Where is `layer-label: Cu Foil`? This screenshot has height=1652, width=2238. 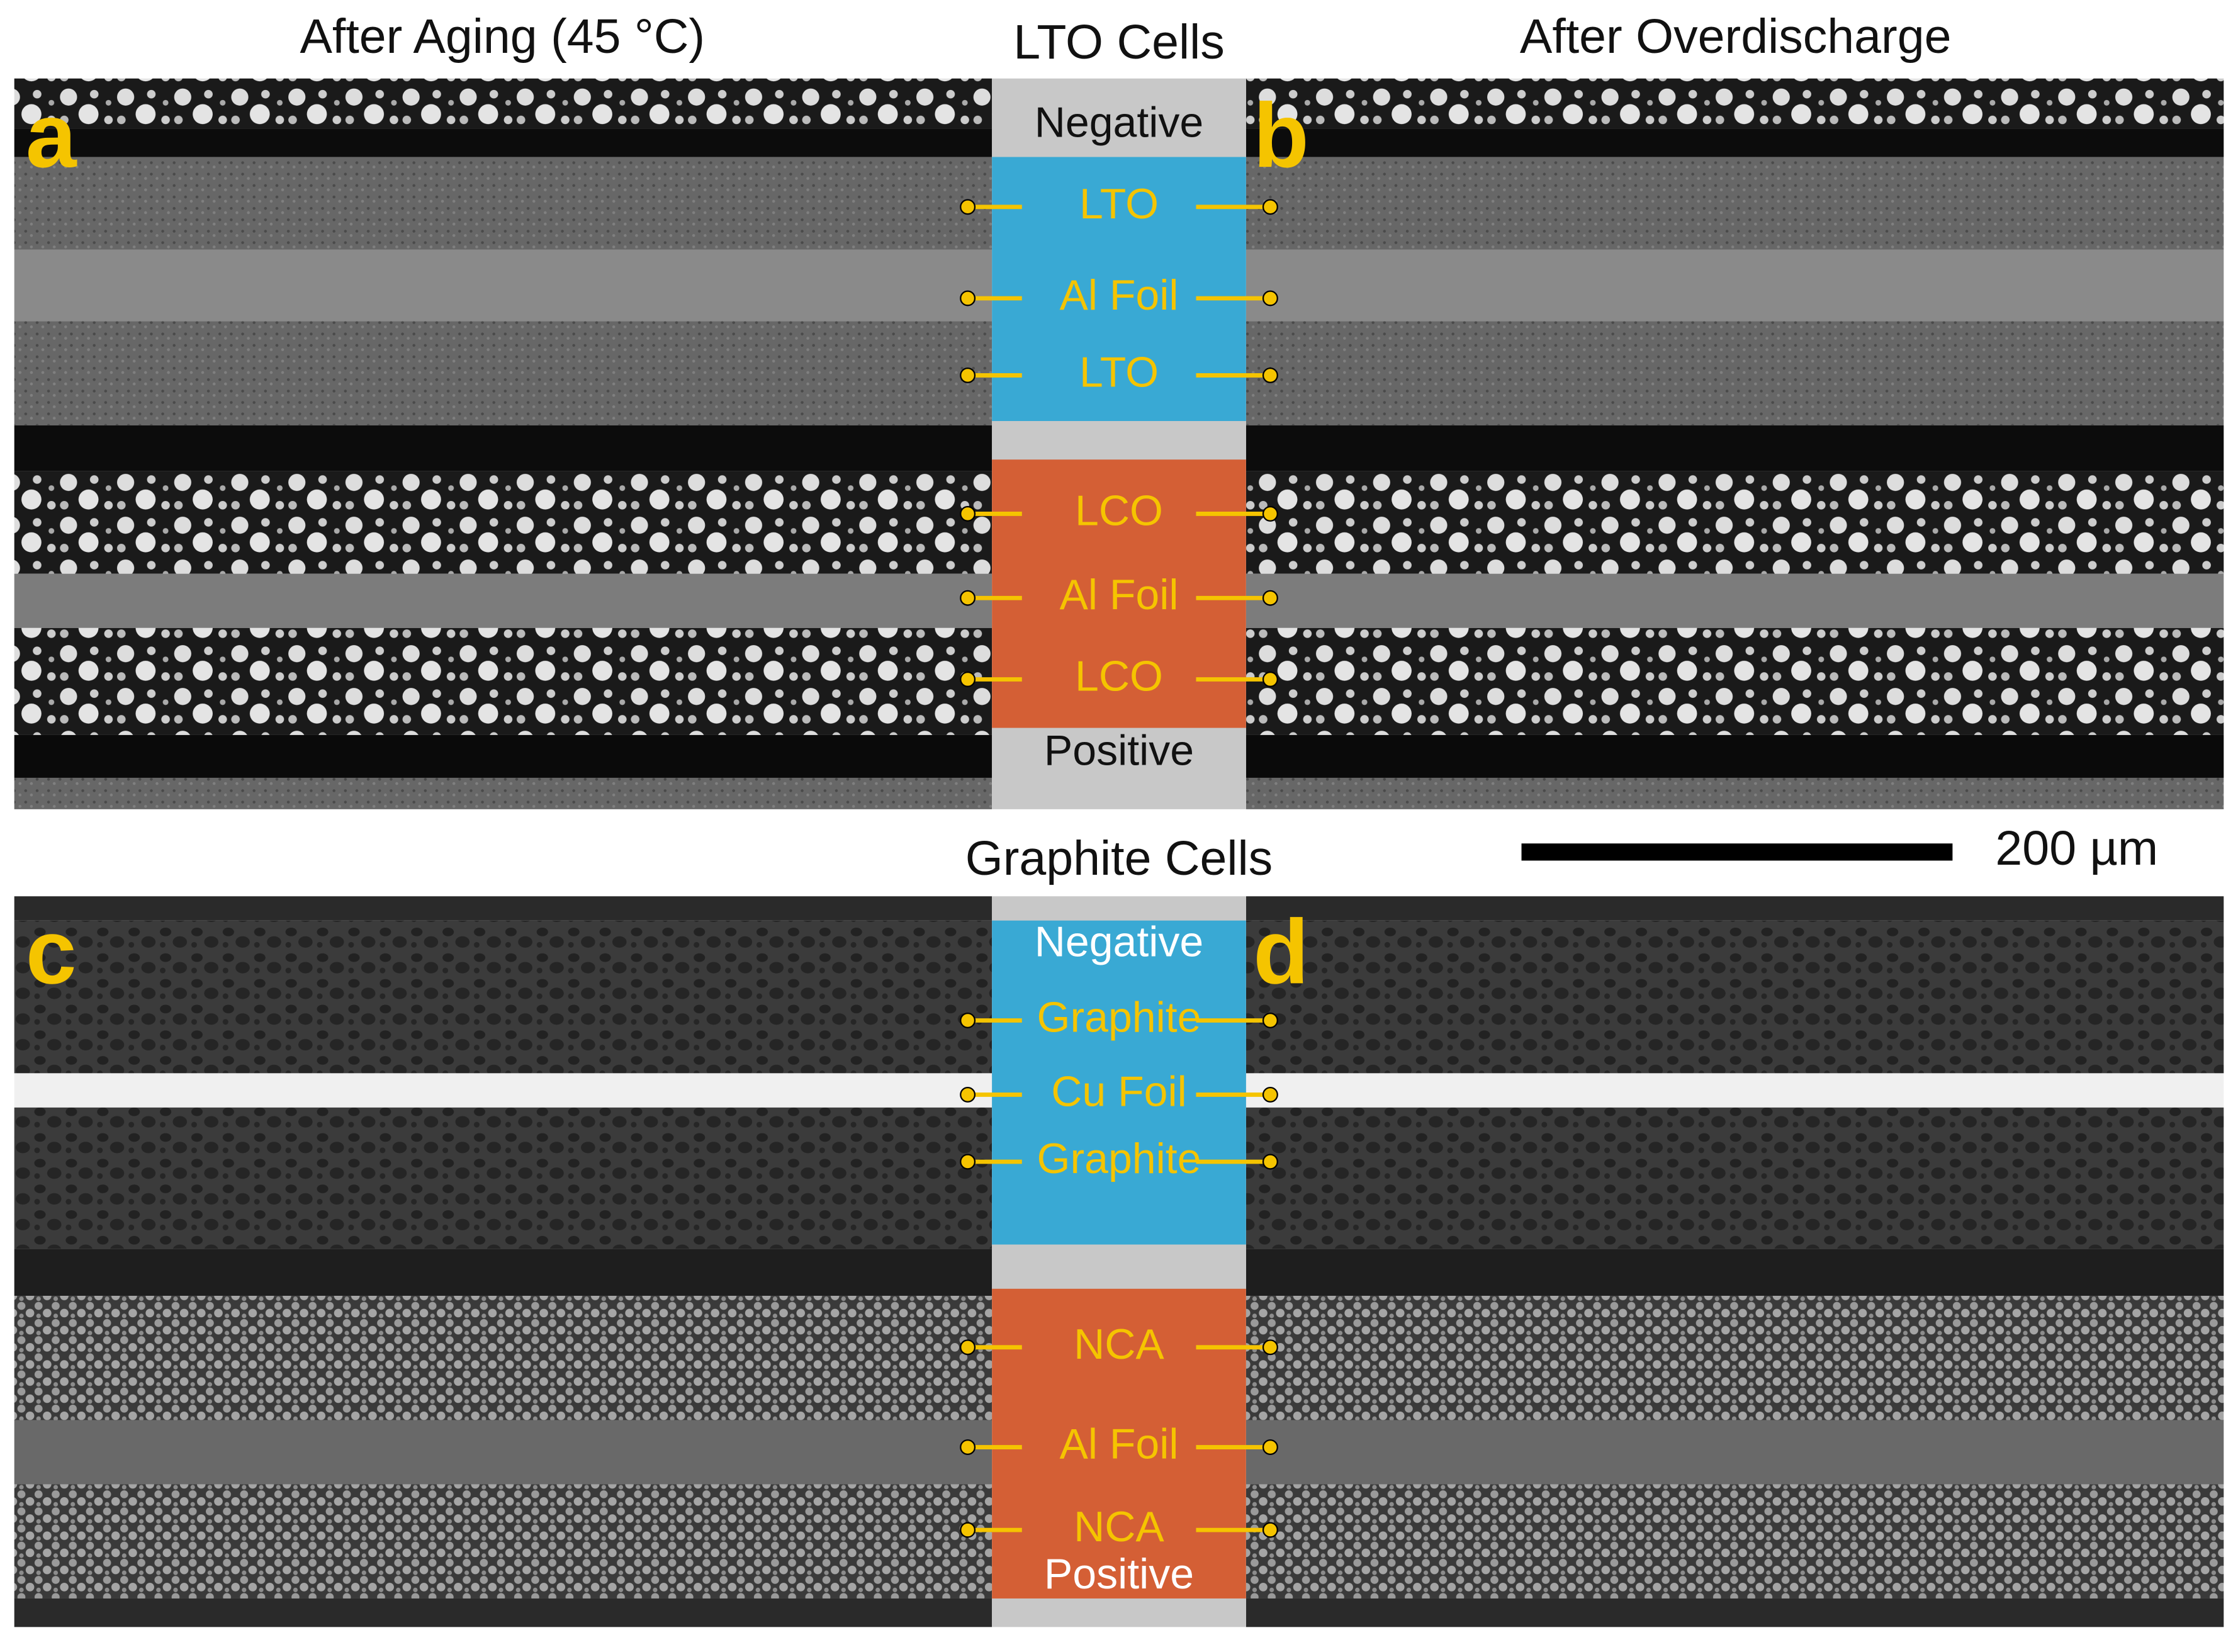
layer-label: Cu Foil is located at coordinates (1118, 1091).